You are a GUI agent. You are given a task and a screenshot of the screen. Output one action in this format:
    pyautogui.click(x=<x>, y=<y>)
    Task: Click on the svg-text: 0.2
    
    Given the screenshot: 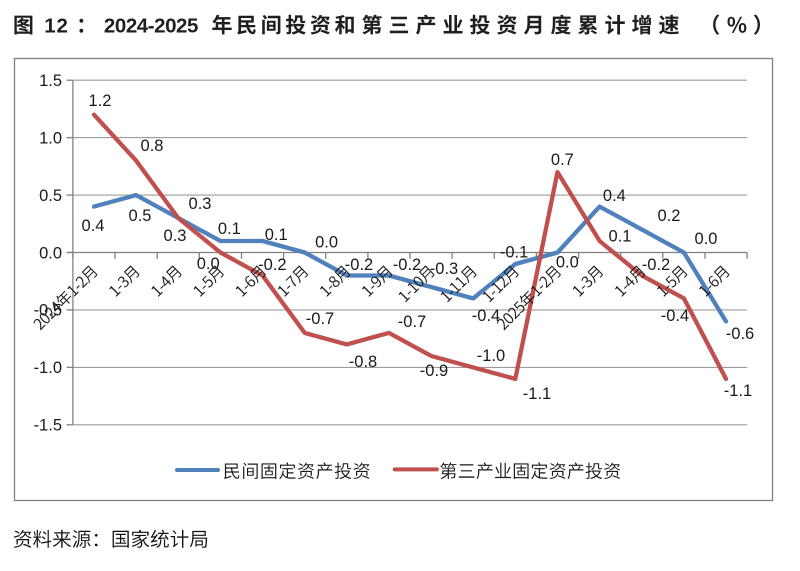 What is the action you would take?
    pyautogui.click(x=669, y=216)
    